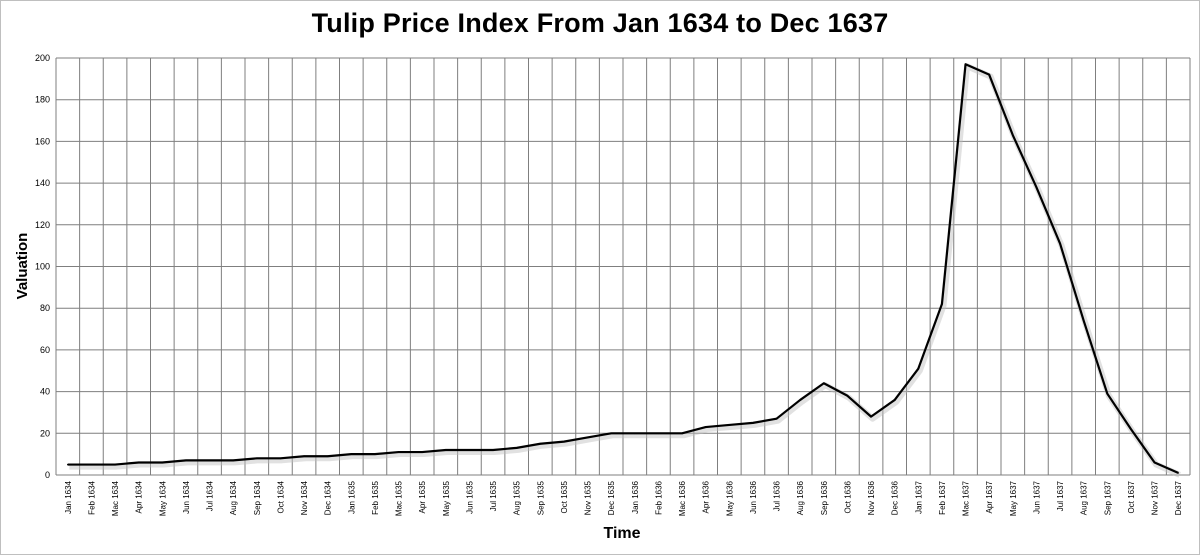  I want to click on x-tick-label: Jan 1637, so click(918, 496).